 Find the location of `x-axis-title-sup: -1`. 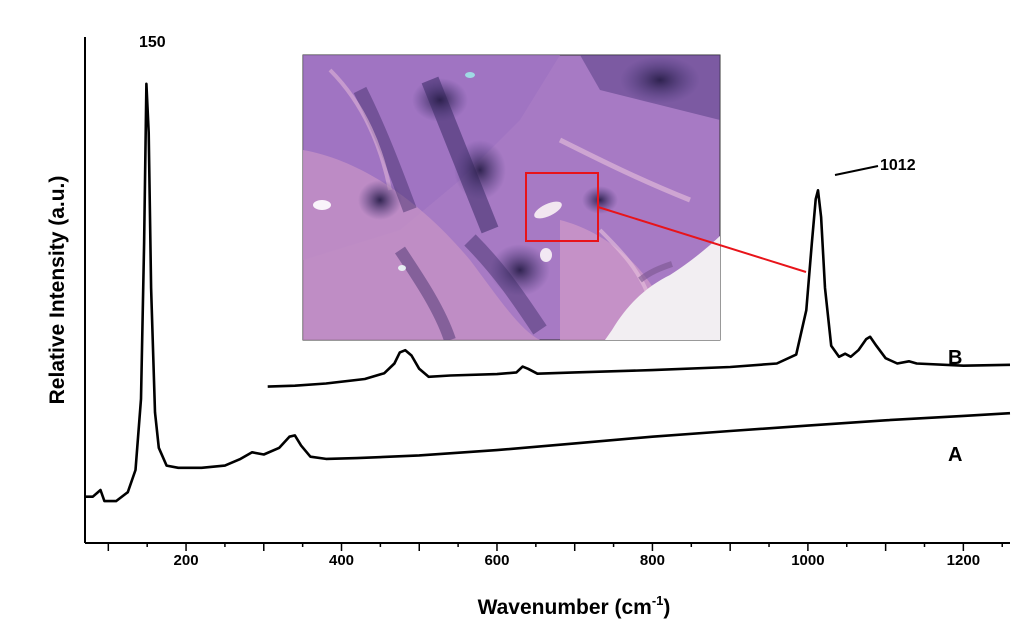

x-axis-title-sup: -1 is located at coordinates (658, 600).